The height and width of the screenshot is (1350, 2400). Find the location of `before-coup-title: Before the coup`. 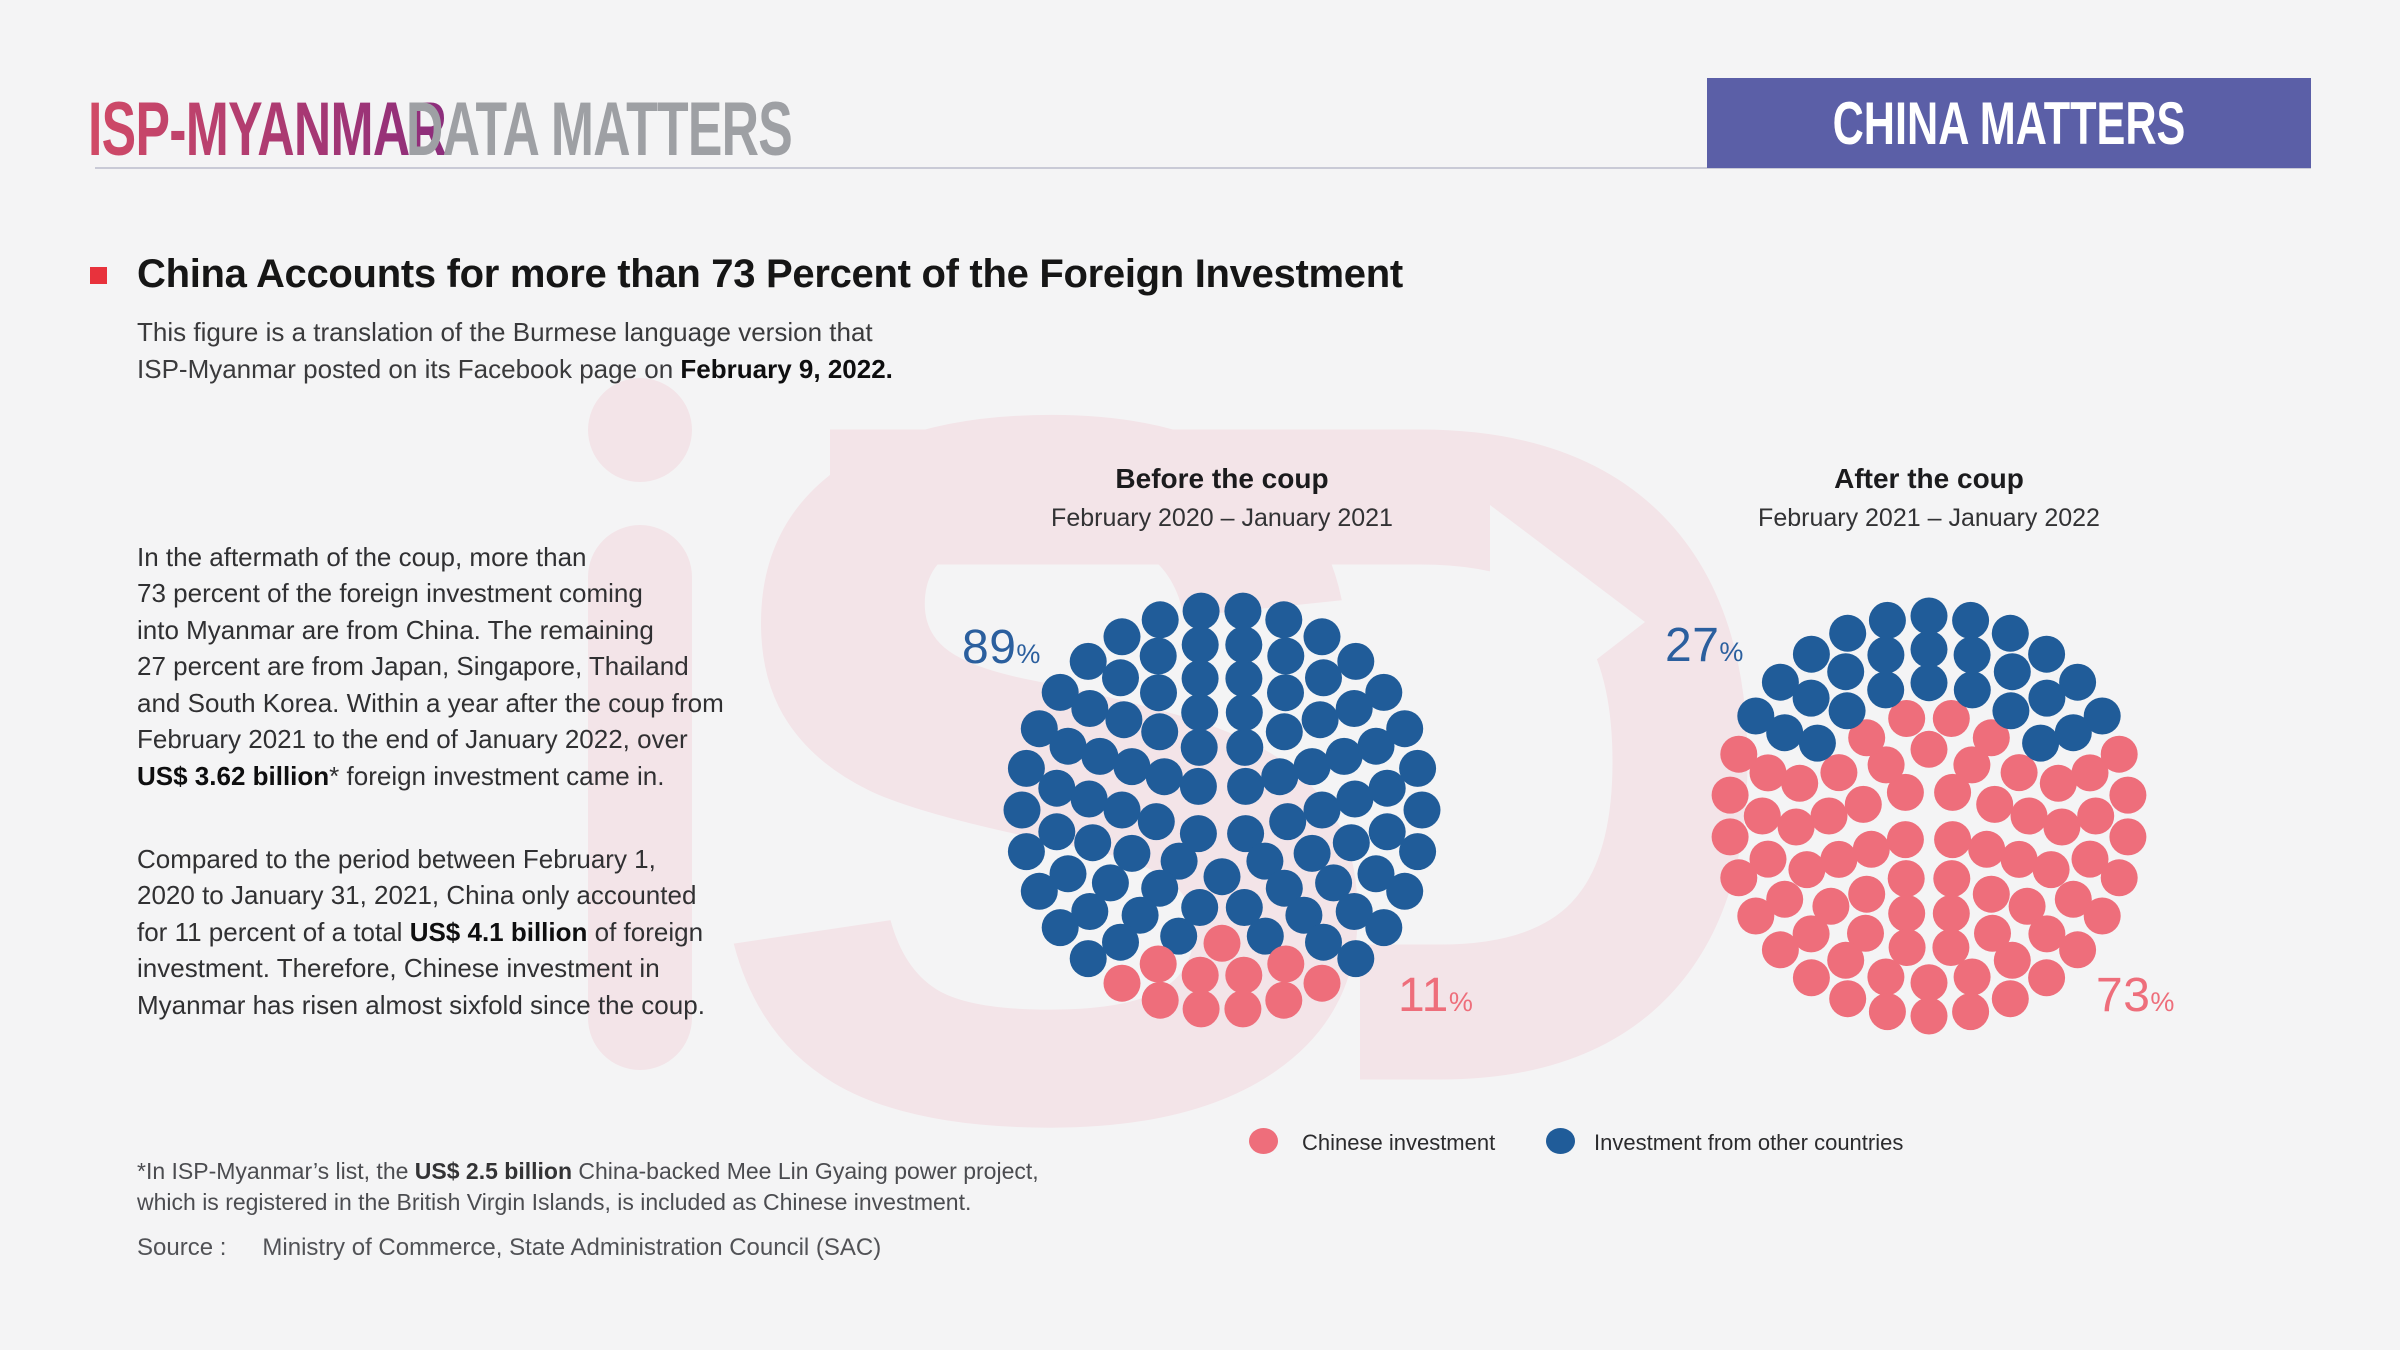

before-coup-title: Before the coup is located at coordinates (1222, 478).